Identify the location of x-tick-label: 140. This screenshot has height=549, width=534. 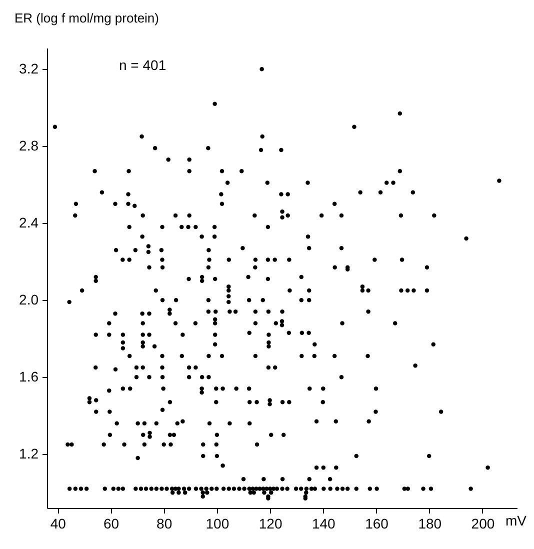
(324, 524).